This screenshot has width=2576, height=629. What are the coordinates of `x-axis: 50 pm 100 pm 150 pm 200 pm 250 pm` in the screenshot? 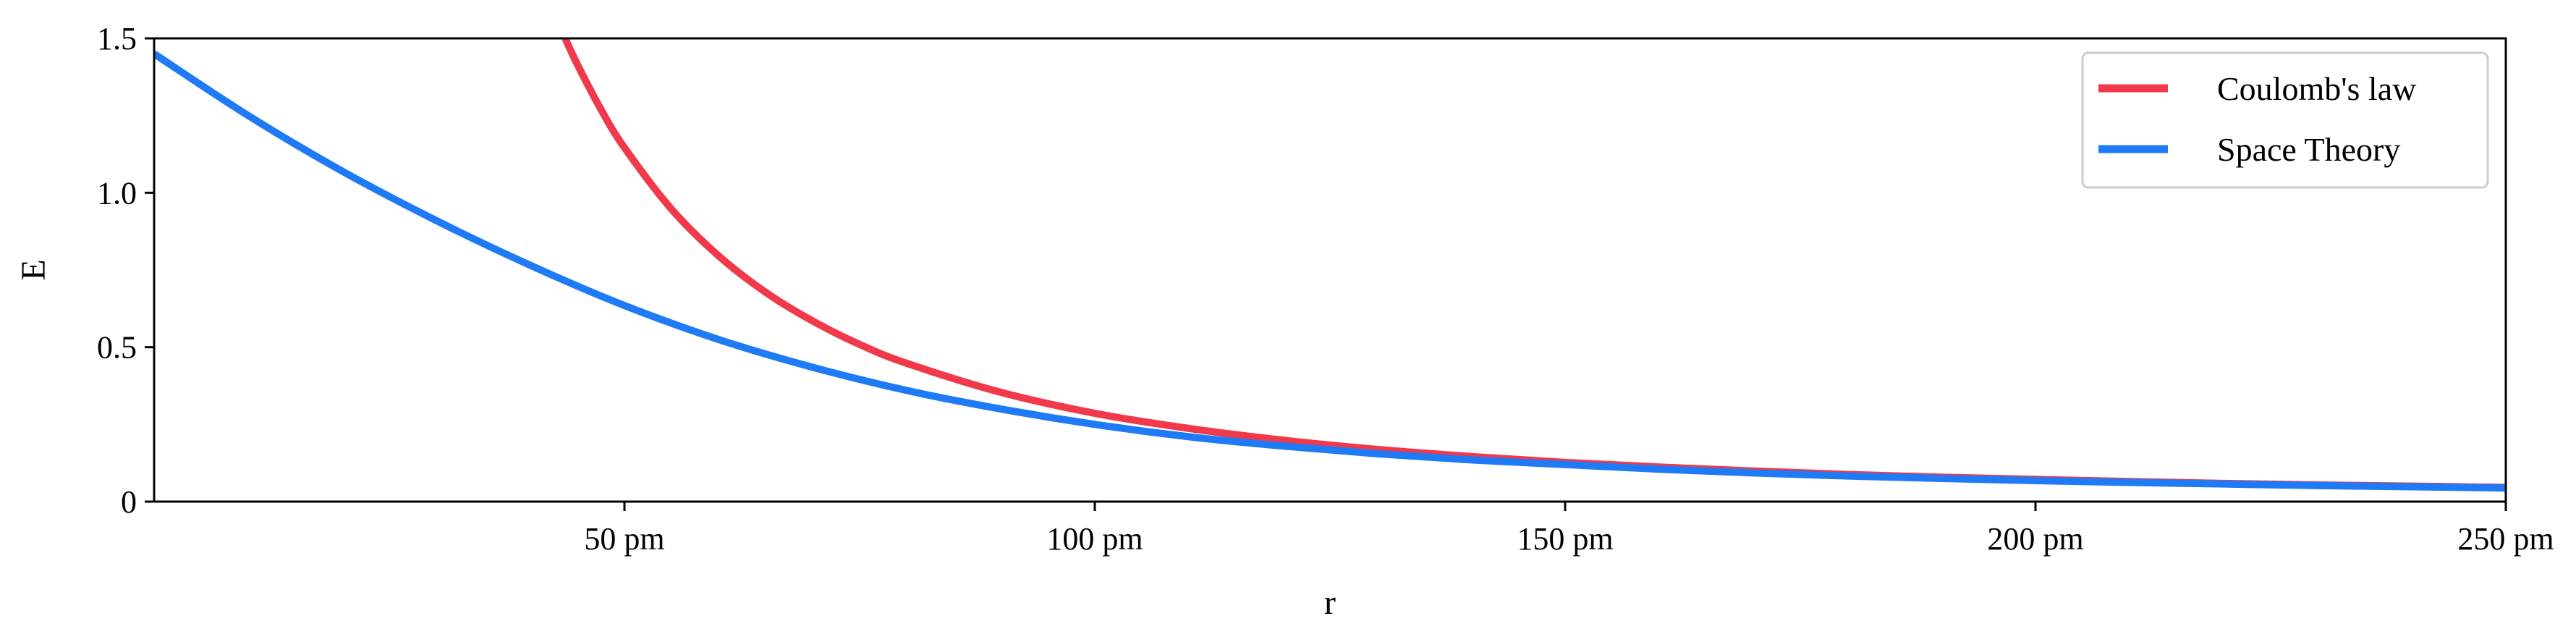 It's located at (1569, 529).